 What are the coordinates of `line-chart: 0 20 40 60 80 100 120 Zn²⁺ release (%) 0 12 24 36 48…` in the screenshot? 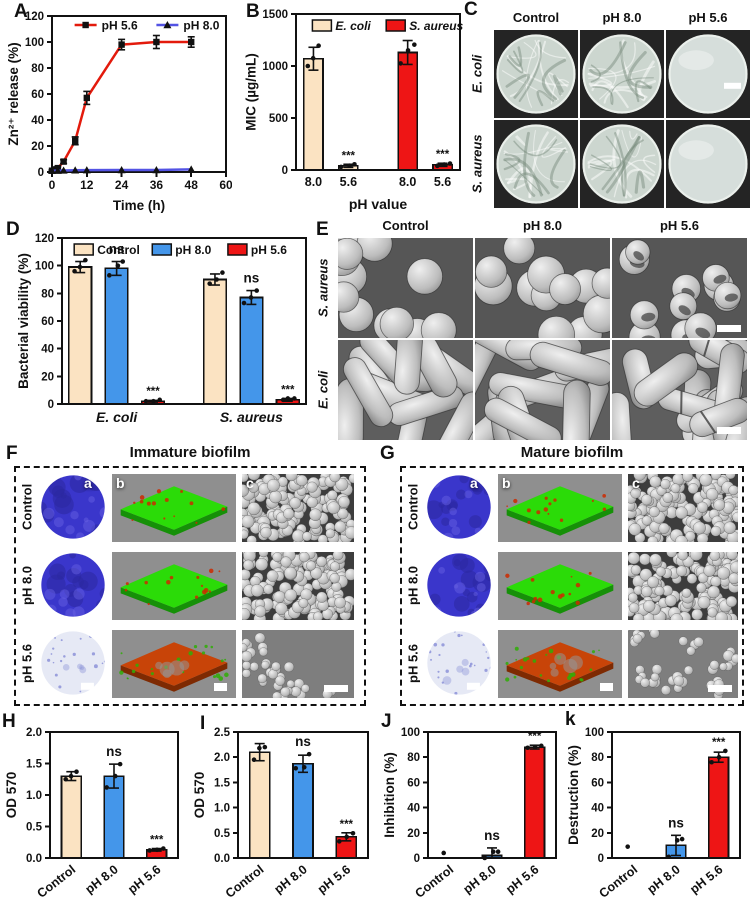 It's located at (119, 112).